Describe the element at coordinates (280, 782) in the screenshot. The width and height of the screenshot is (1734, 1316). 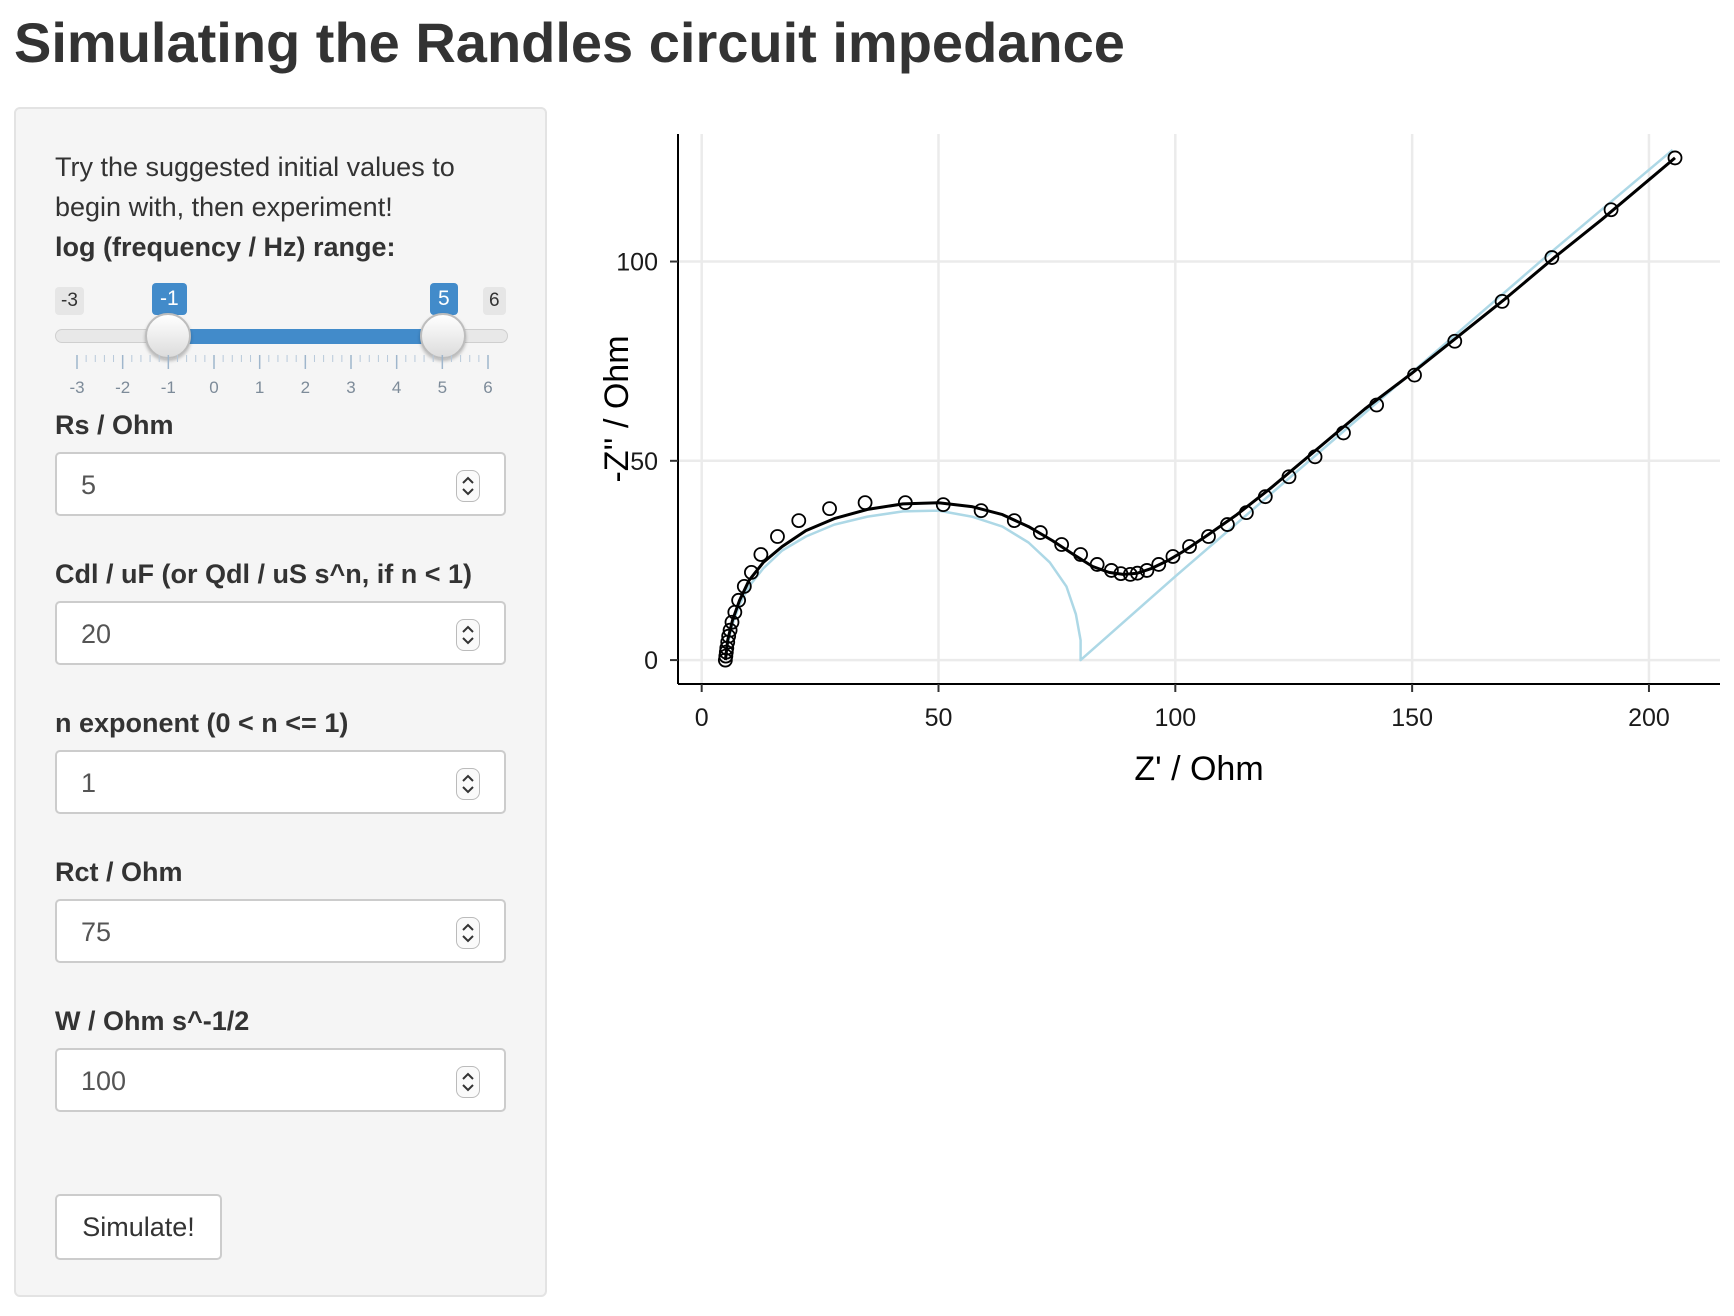
I see `n-exponent-input: 1` at that location.